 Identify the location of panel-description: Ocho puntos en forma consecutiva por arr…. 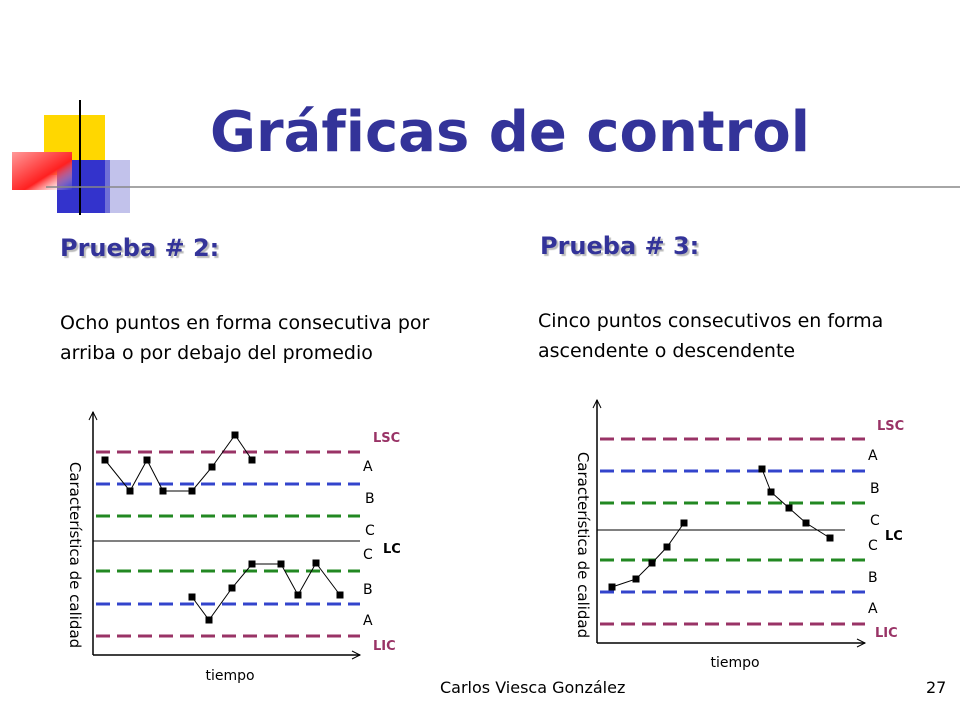
(245, 338).